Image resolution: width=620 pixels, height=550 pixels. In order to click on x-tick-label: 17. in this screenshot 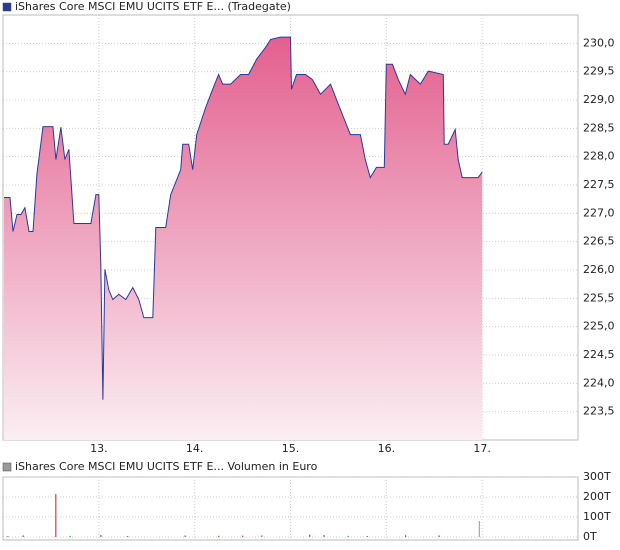, I will do `click(482, 448)`.